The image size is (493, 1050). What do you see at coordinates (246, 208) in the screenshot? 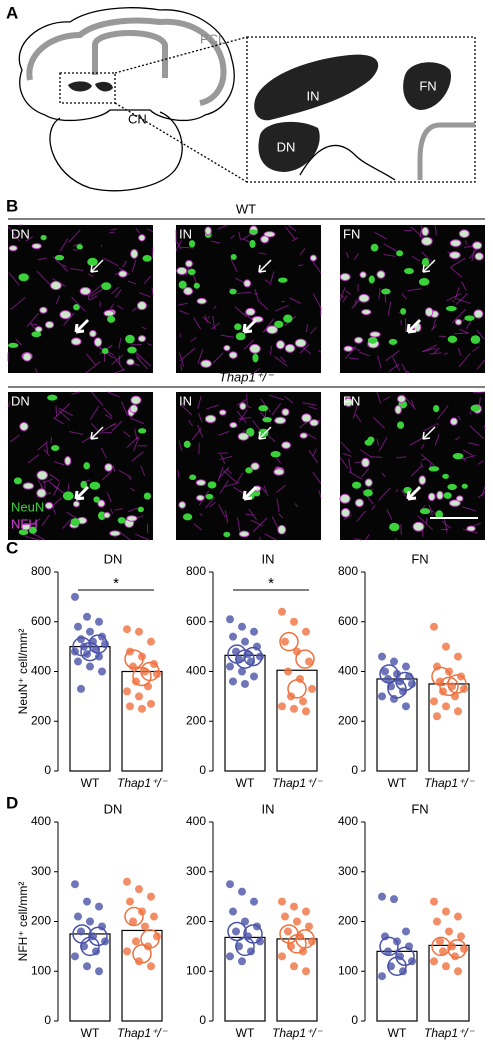
I see `group-title: WT` at bounding box center [246, 208].